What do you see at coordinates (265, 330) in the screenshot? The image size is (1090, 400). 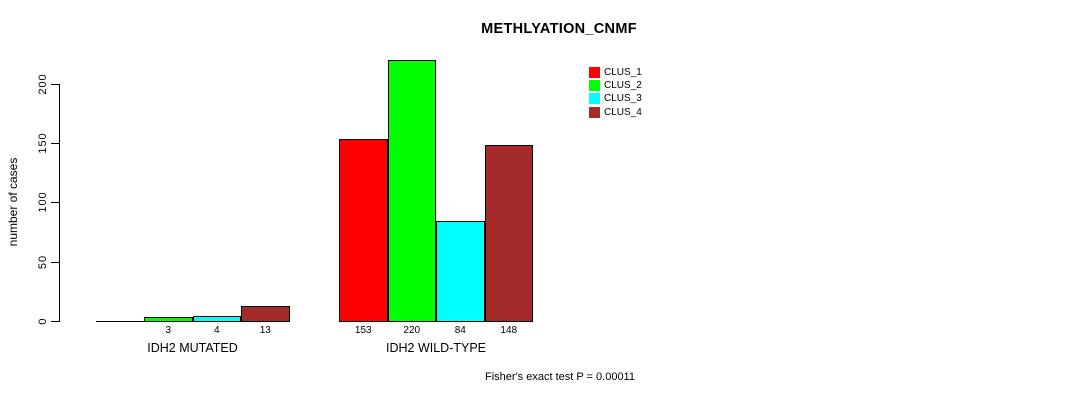 I see `bar-value-label: 13` at bounding box center [265, 330].